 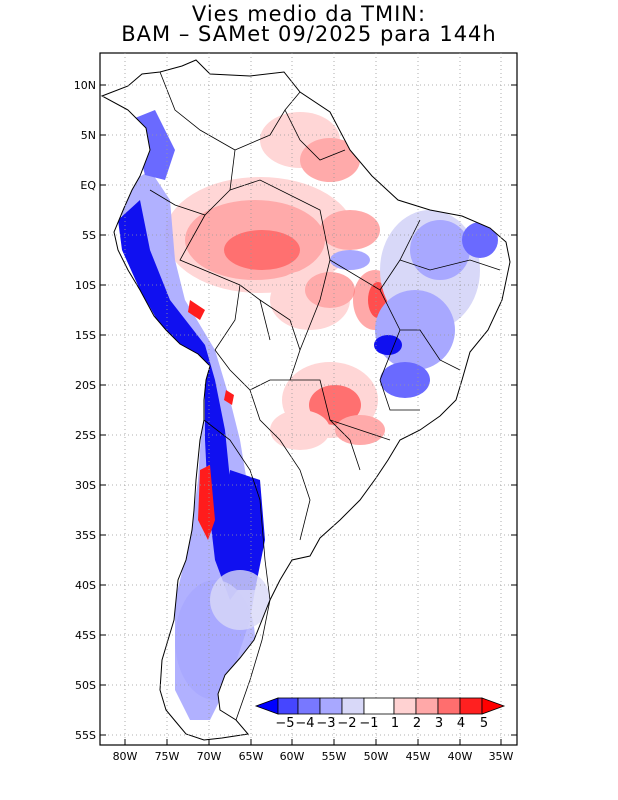 What do you see at coordinates (292, 756) in the screenshot?
I see `lon-label: 60W` at bounding box center [292, 756].